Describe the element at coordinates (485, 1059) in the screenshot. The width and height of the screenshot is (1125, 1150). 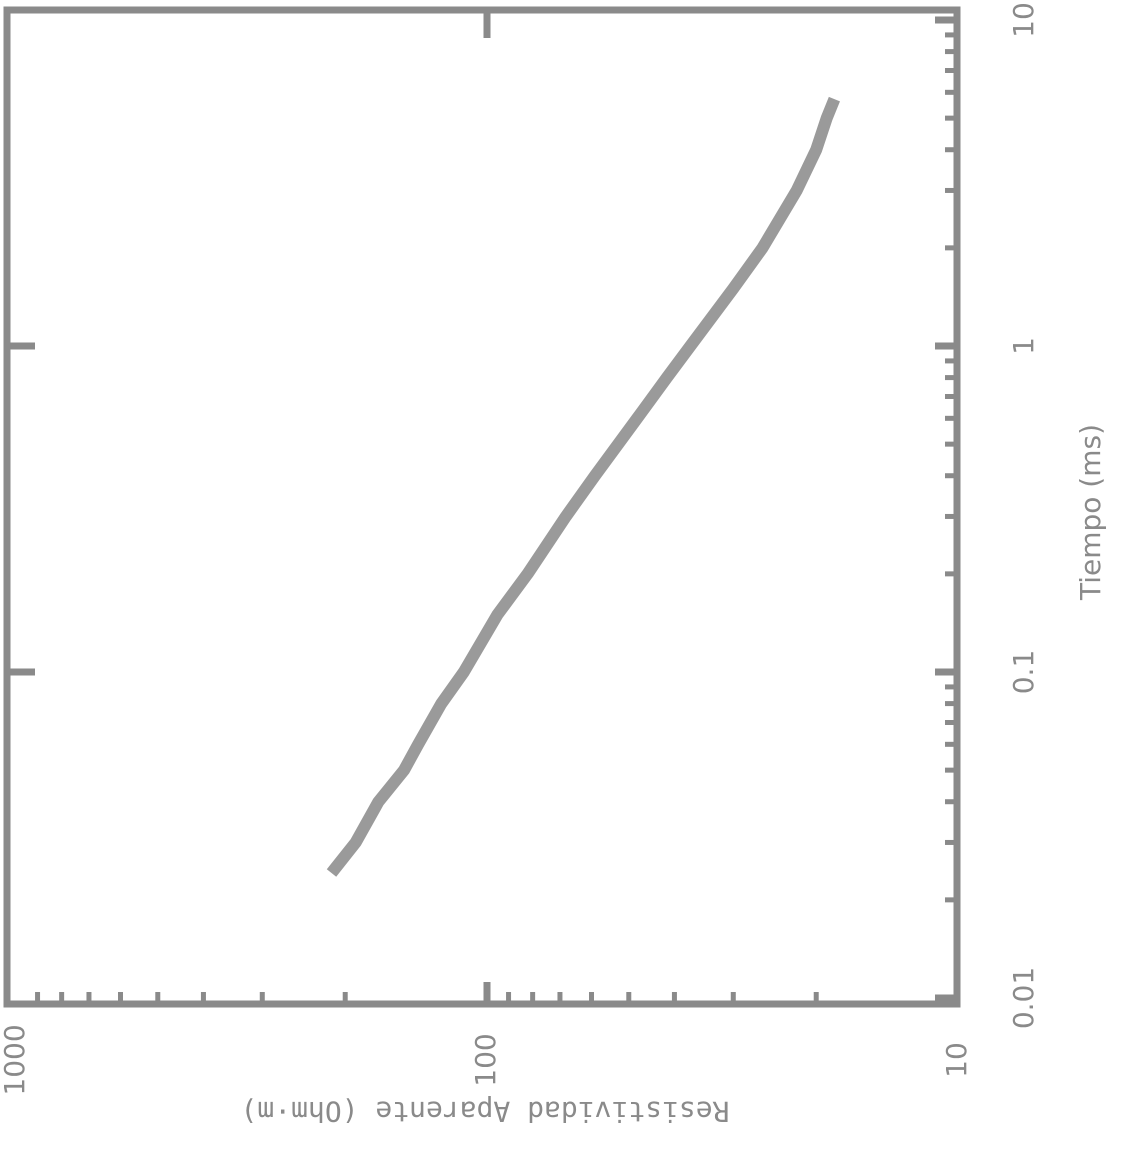
I see `y-tick-label: 100` at that location.